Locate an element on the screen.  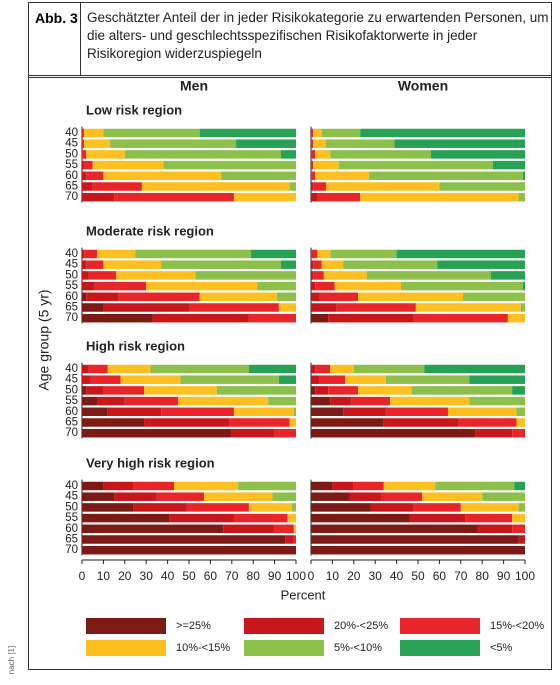
x-tick-label: 50 is located at coordinates (418, 576).